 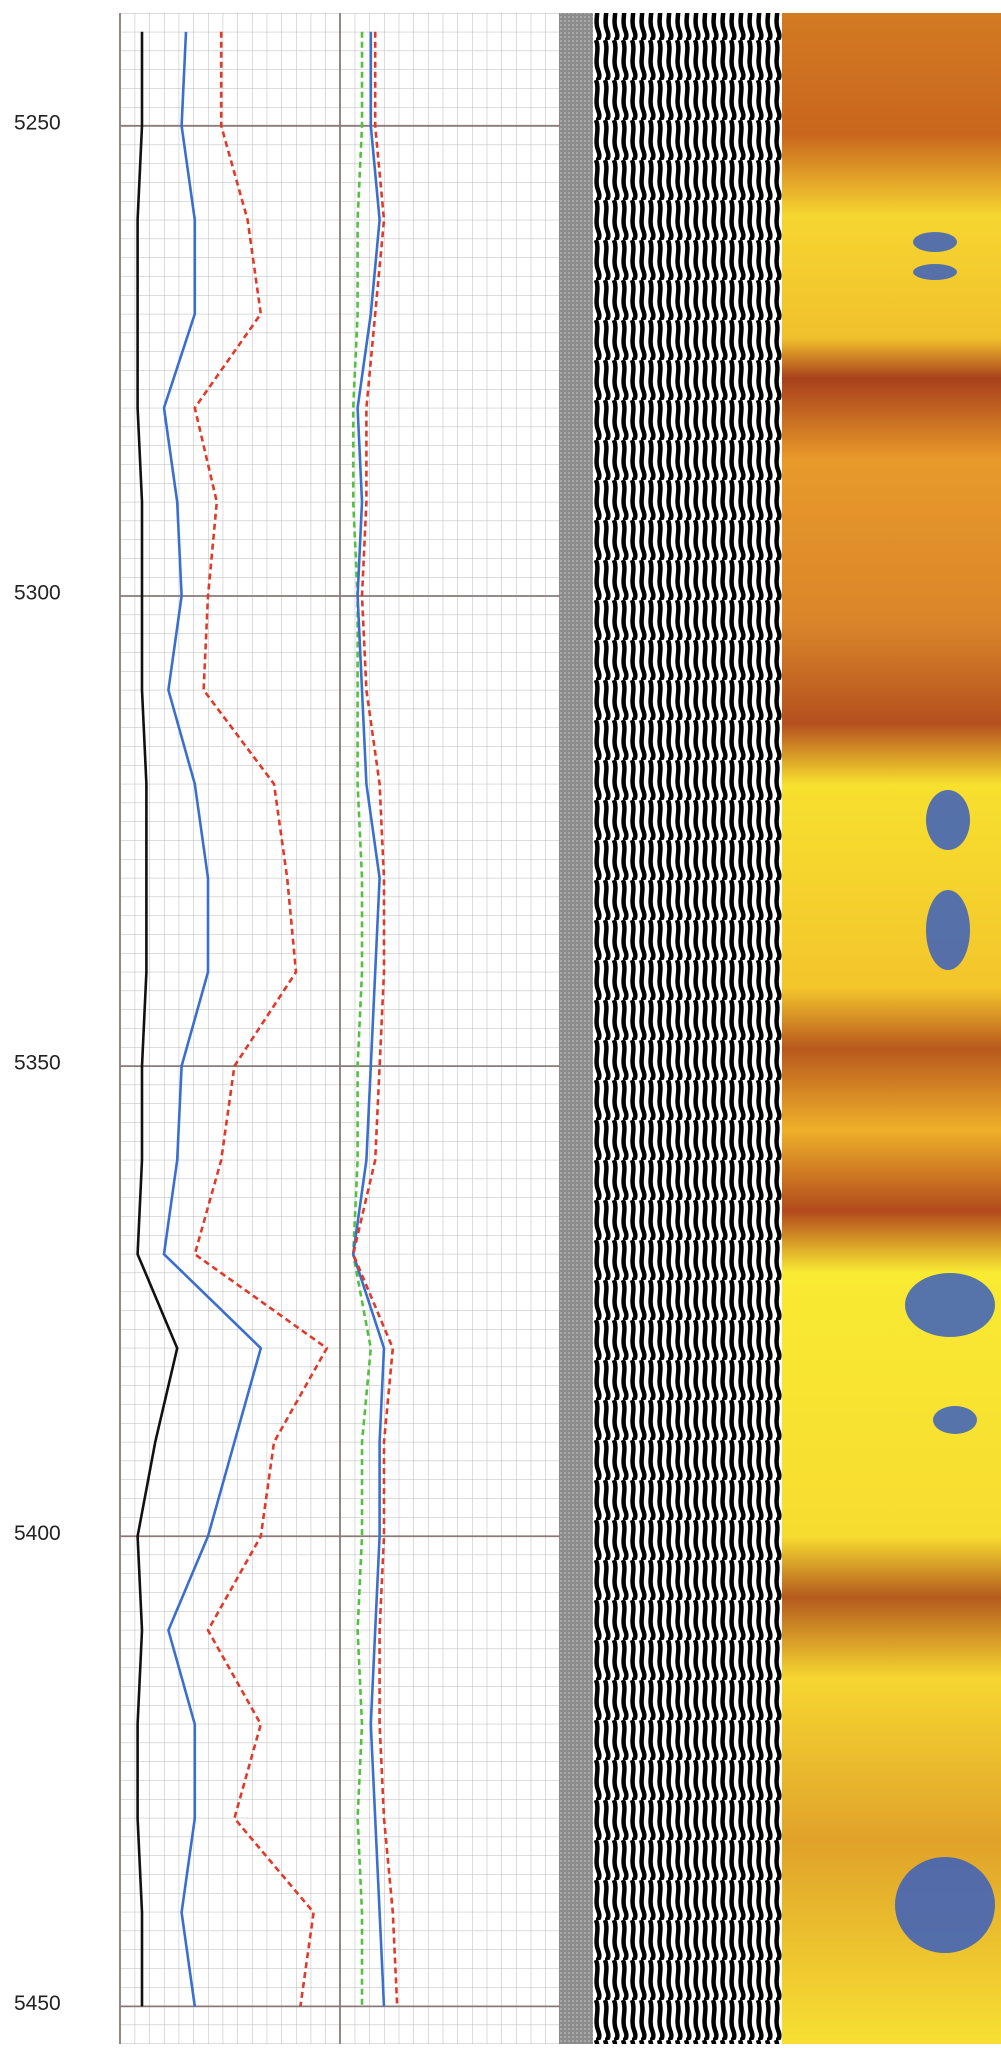 What do you see at coordinates (37, 2003) in the screenshot?
I see `depth-tick-label: 5450` at bounding box center [37, 2003].